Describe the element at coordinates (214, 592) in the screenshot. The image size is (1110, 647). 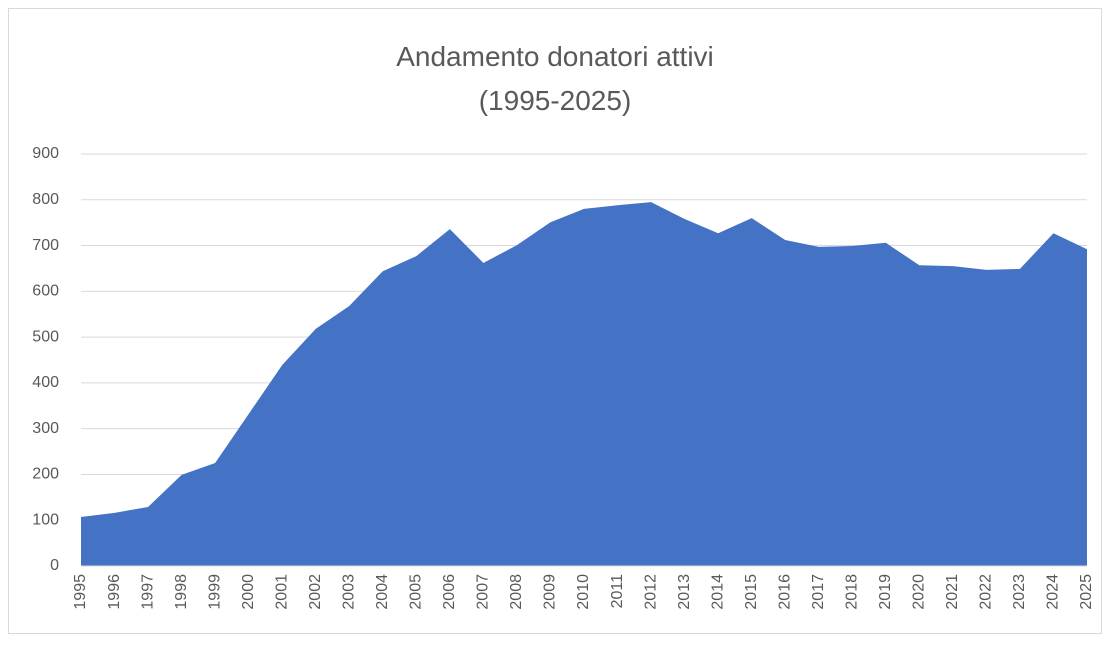
I see `x-tick-label: 1999` at that location.